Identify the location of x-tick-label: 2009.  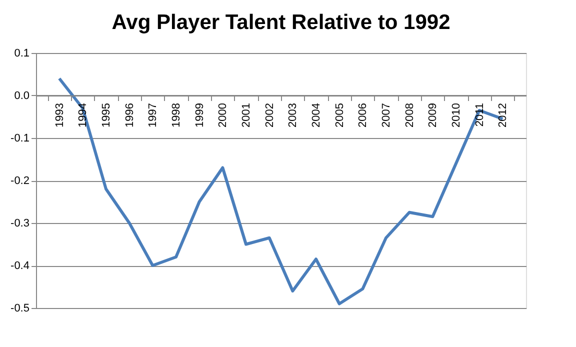
(433, 115).